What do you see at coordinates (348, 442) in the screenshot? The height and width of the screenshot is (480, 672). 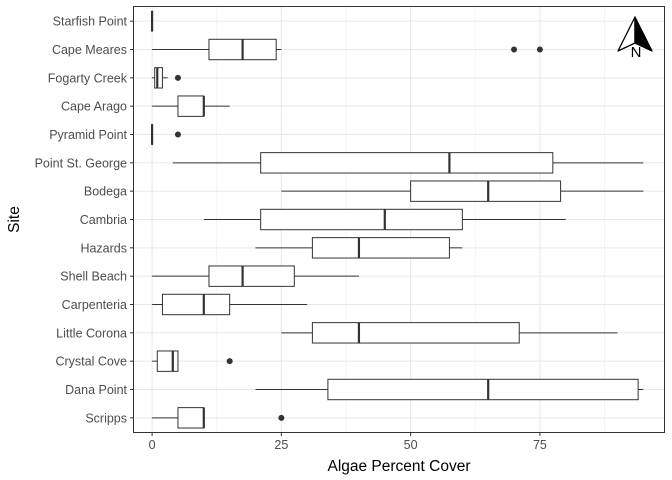 I see `x-axis-ticks: 0 25 50 75` at bounding box center [348, 442].